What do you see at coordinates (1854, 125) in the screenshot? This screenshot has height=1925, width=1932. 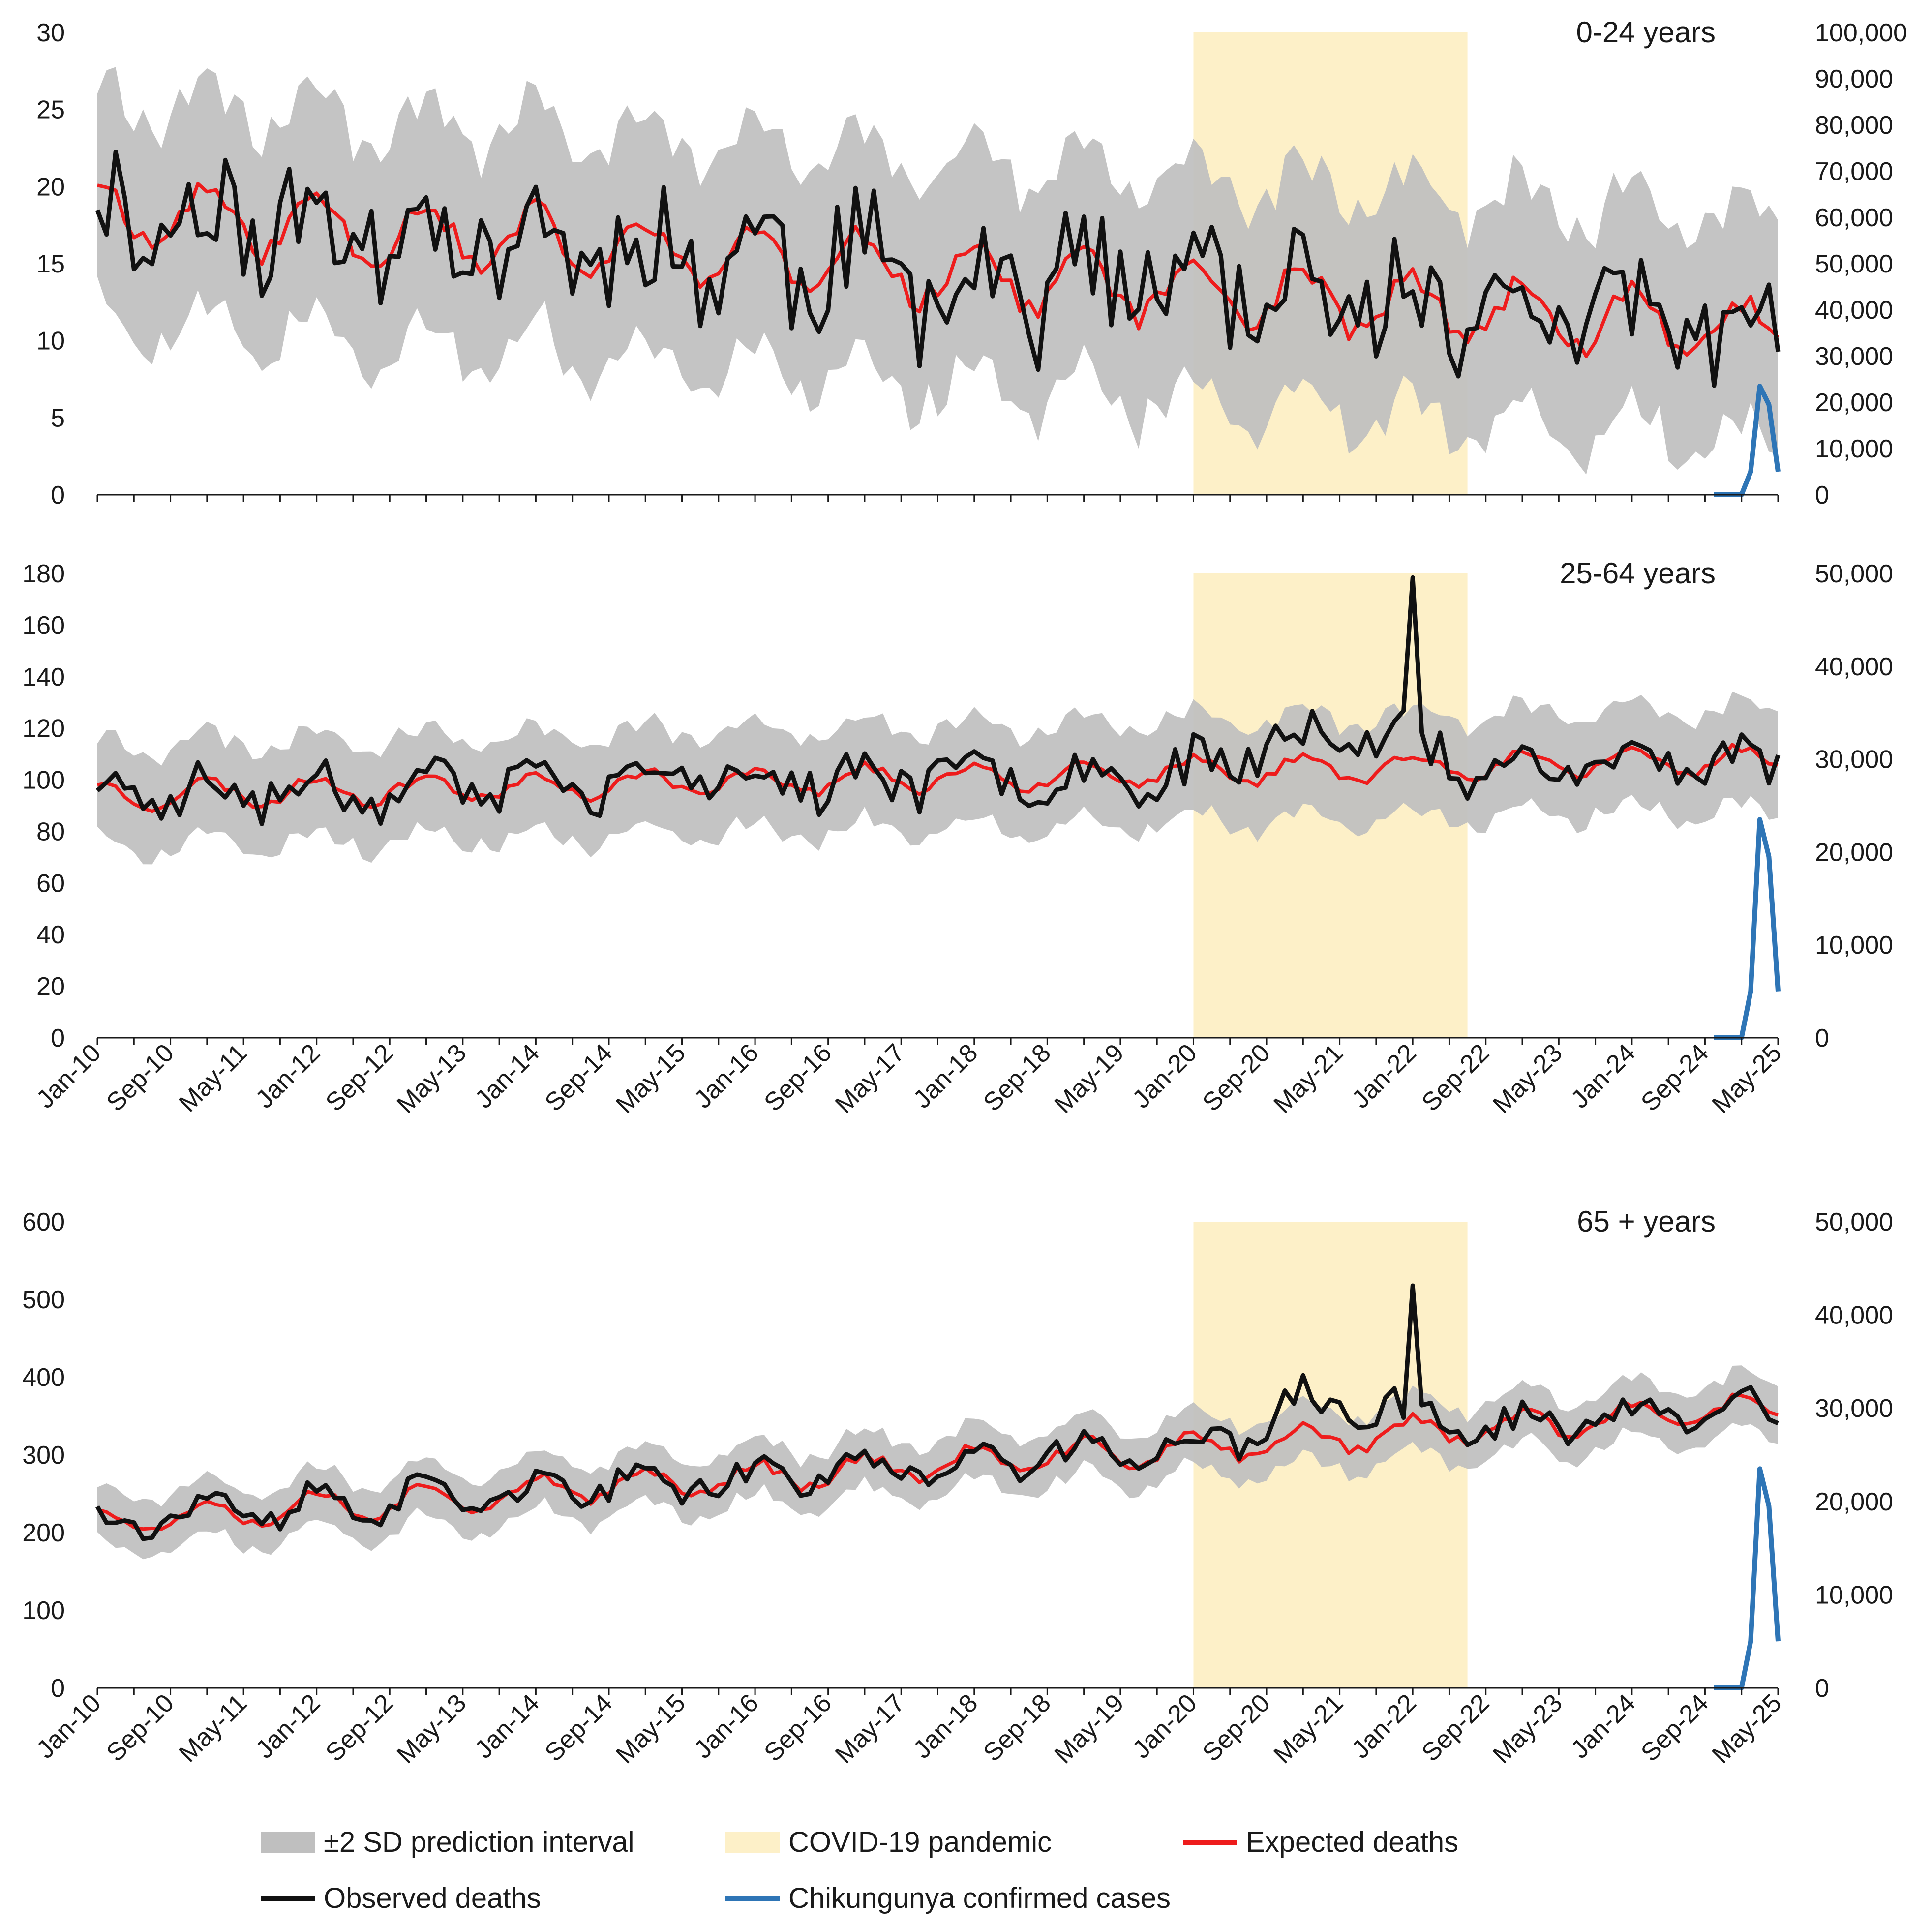 I see `y-right-tick-label: 80,000` at bounding box center [1854, 125].